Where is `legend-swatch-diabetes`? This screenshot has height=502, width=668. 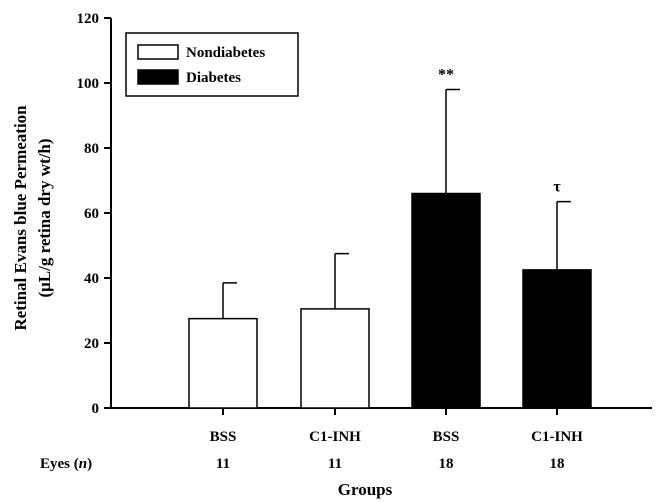 legend-swatch-diabetes is located at coordinates (158, 77).